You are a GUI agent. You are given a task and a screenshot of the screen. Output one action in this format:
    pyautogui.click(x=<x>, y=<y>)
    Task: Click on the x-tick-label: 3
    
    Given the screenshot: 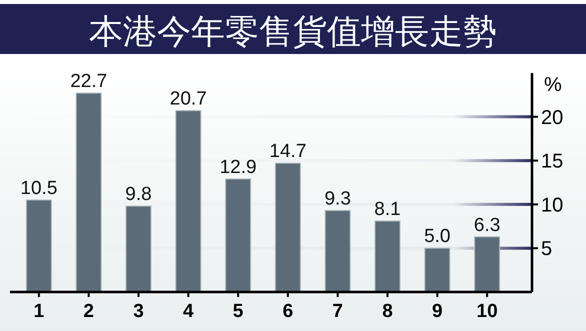 What is the action you would take?
    pyautogui.click(x=138, y=311)
    